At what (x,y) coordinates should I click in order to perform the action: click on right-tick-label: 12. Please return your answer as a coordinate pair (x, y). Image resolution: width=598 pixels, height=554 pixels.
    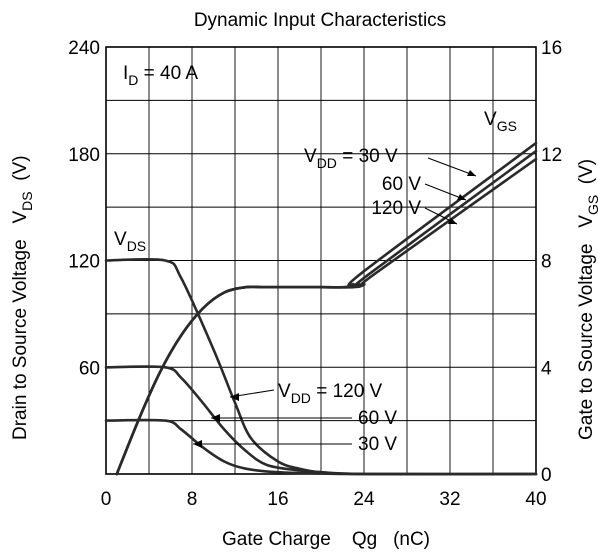
    Looking at the image, I should click on (551, 155).